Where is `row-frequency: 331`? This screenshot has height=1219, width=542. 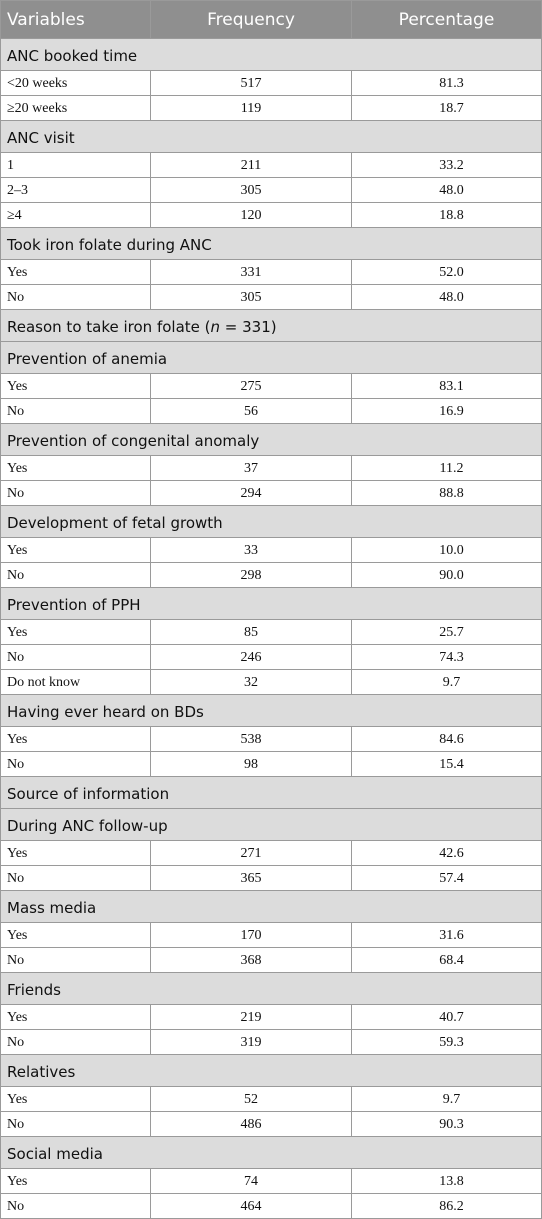
row-frequency: 331 is located at coordinates (251, 272).